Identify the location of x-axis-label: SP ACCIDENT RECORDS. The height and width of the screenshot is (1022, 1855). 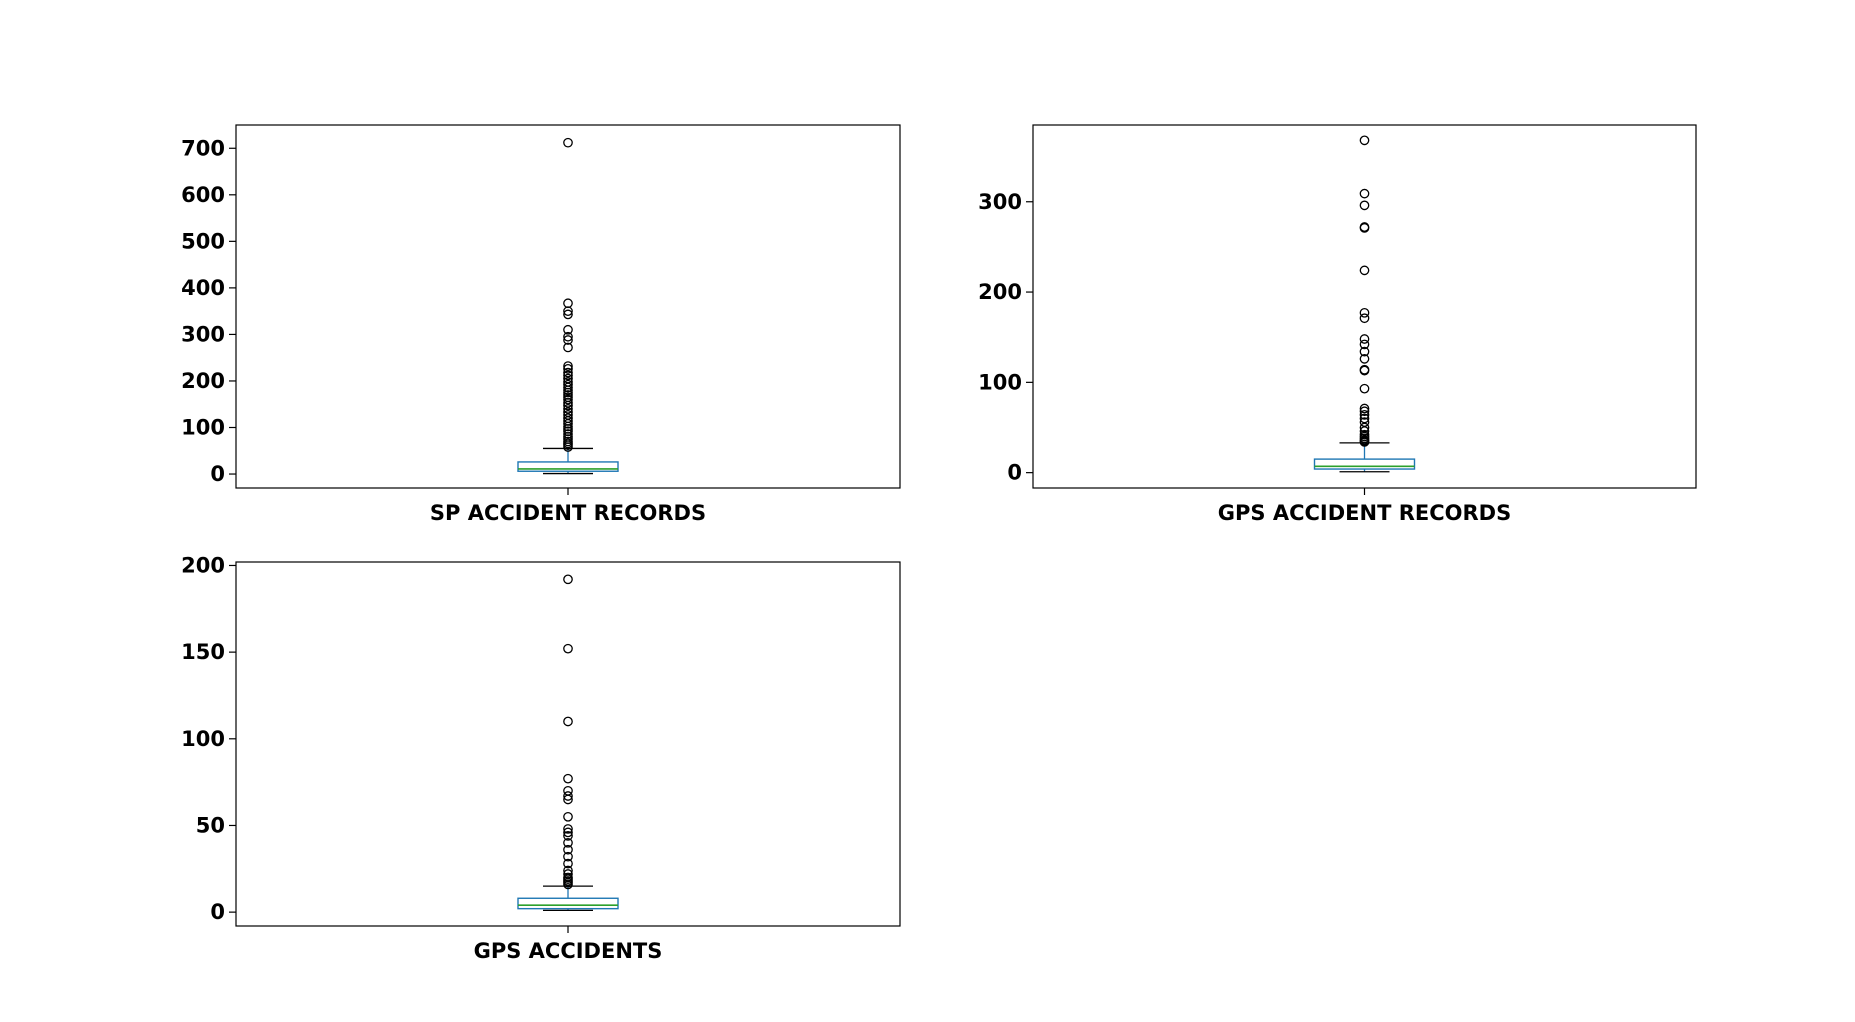
(568, 513).